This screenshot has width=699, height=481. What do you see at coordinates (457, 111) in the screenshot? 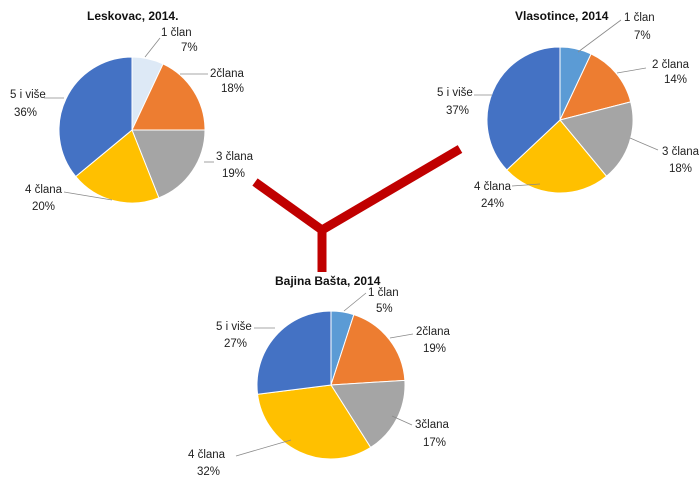
I see `slice-value-5-i-vise: 37%` at bounding box center [457, 111].